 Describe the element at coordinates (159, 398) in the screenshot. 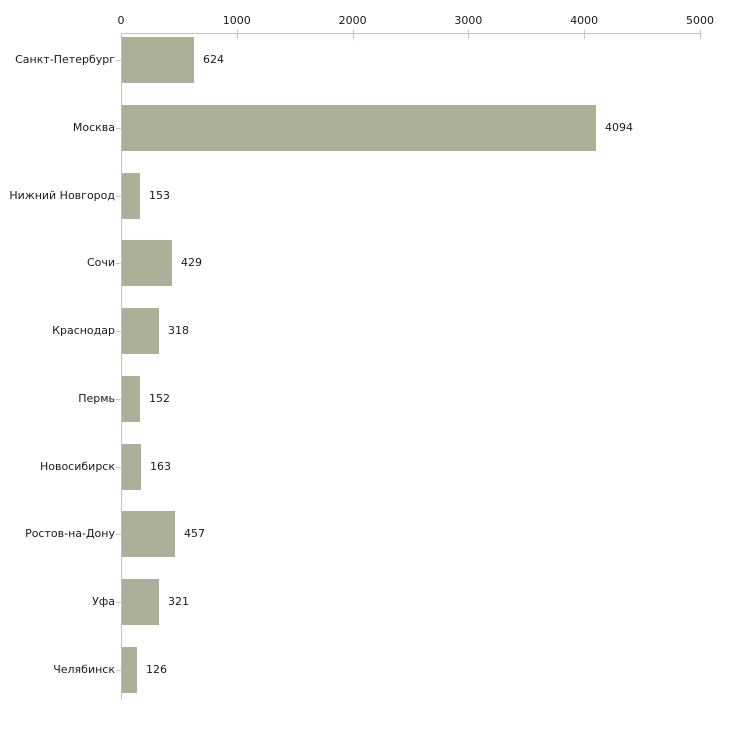

I see `value-label: 152` at that location.